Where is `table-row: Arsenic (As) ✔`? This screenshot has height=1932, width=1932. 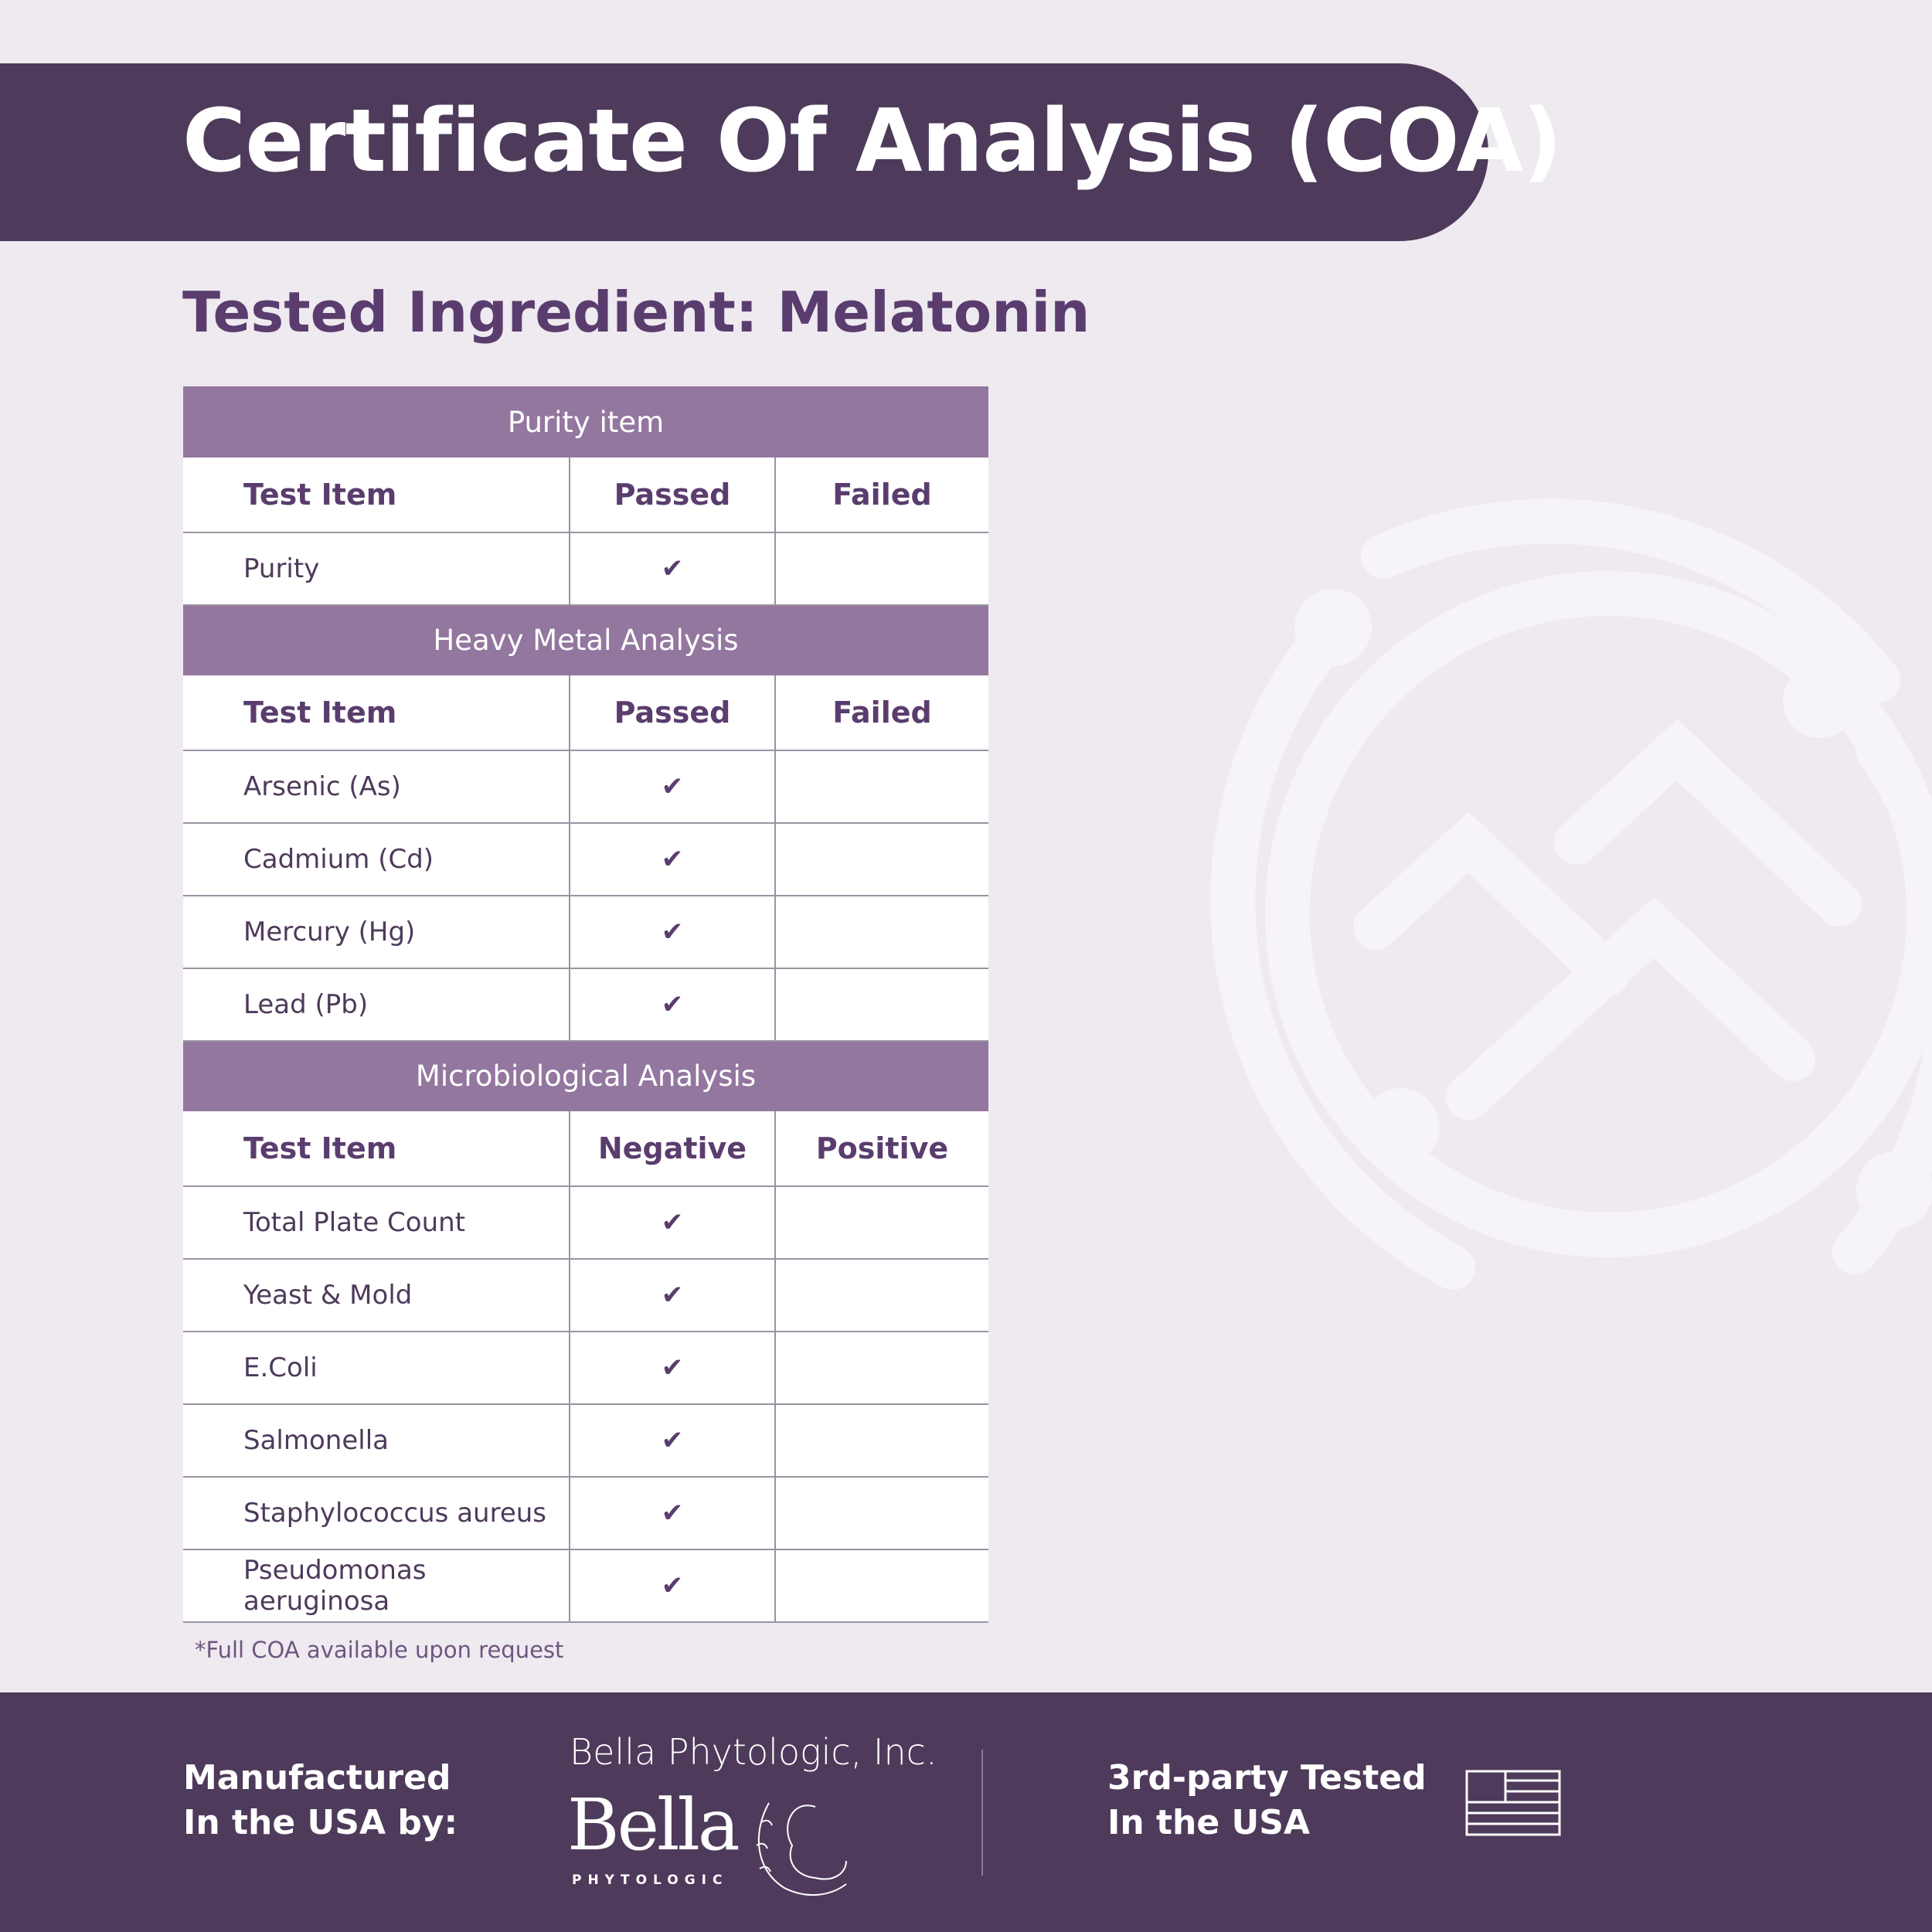
table-row: Arsenic (As) ✔ is located at coordinates (586, 787).